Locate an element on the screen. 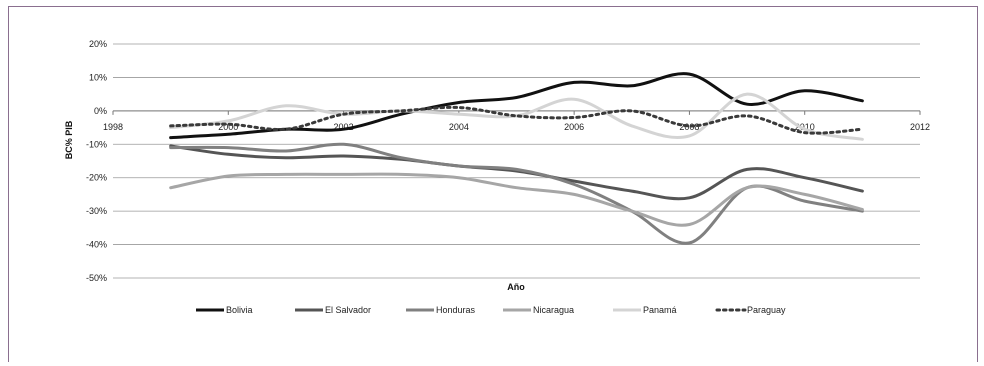  series-line-nicaragua is located at coordinates (516, 199).